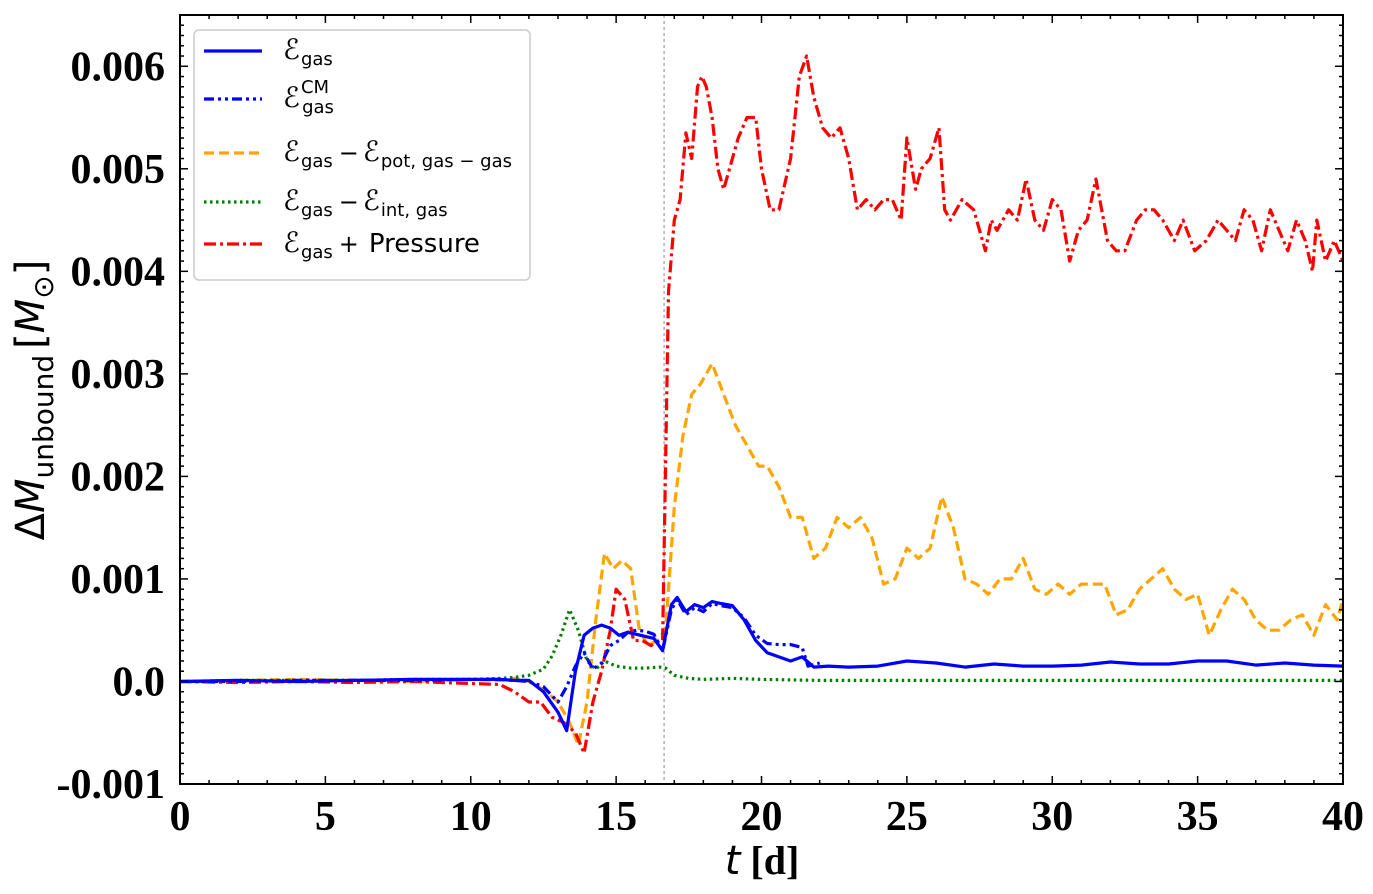 The image size is (1373, 894). What do you see at coordinates (616, 817) in the screenshot?
I see `x-tick-label: 15` at bounding box center [616, 817].